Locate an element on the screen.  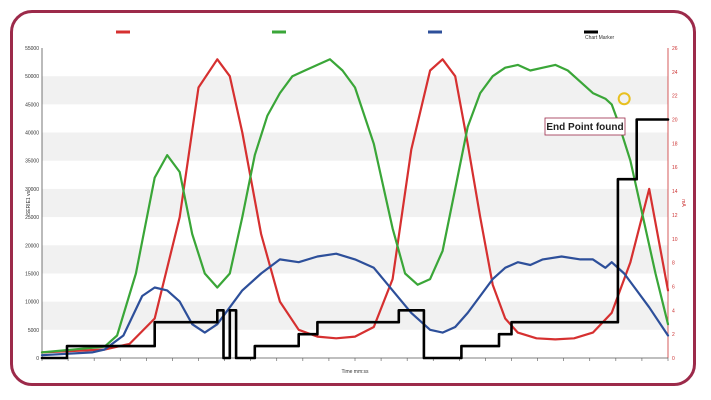
y-tick-label-right: 4 is located at coordinates (673, 311).